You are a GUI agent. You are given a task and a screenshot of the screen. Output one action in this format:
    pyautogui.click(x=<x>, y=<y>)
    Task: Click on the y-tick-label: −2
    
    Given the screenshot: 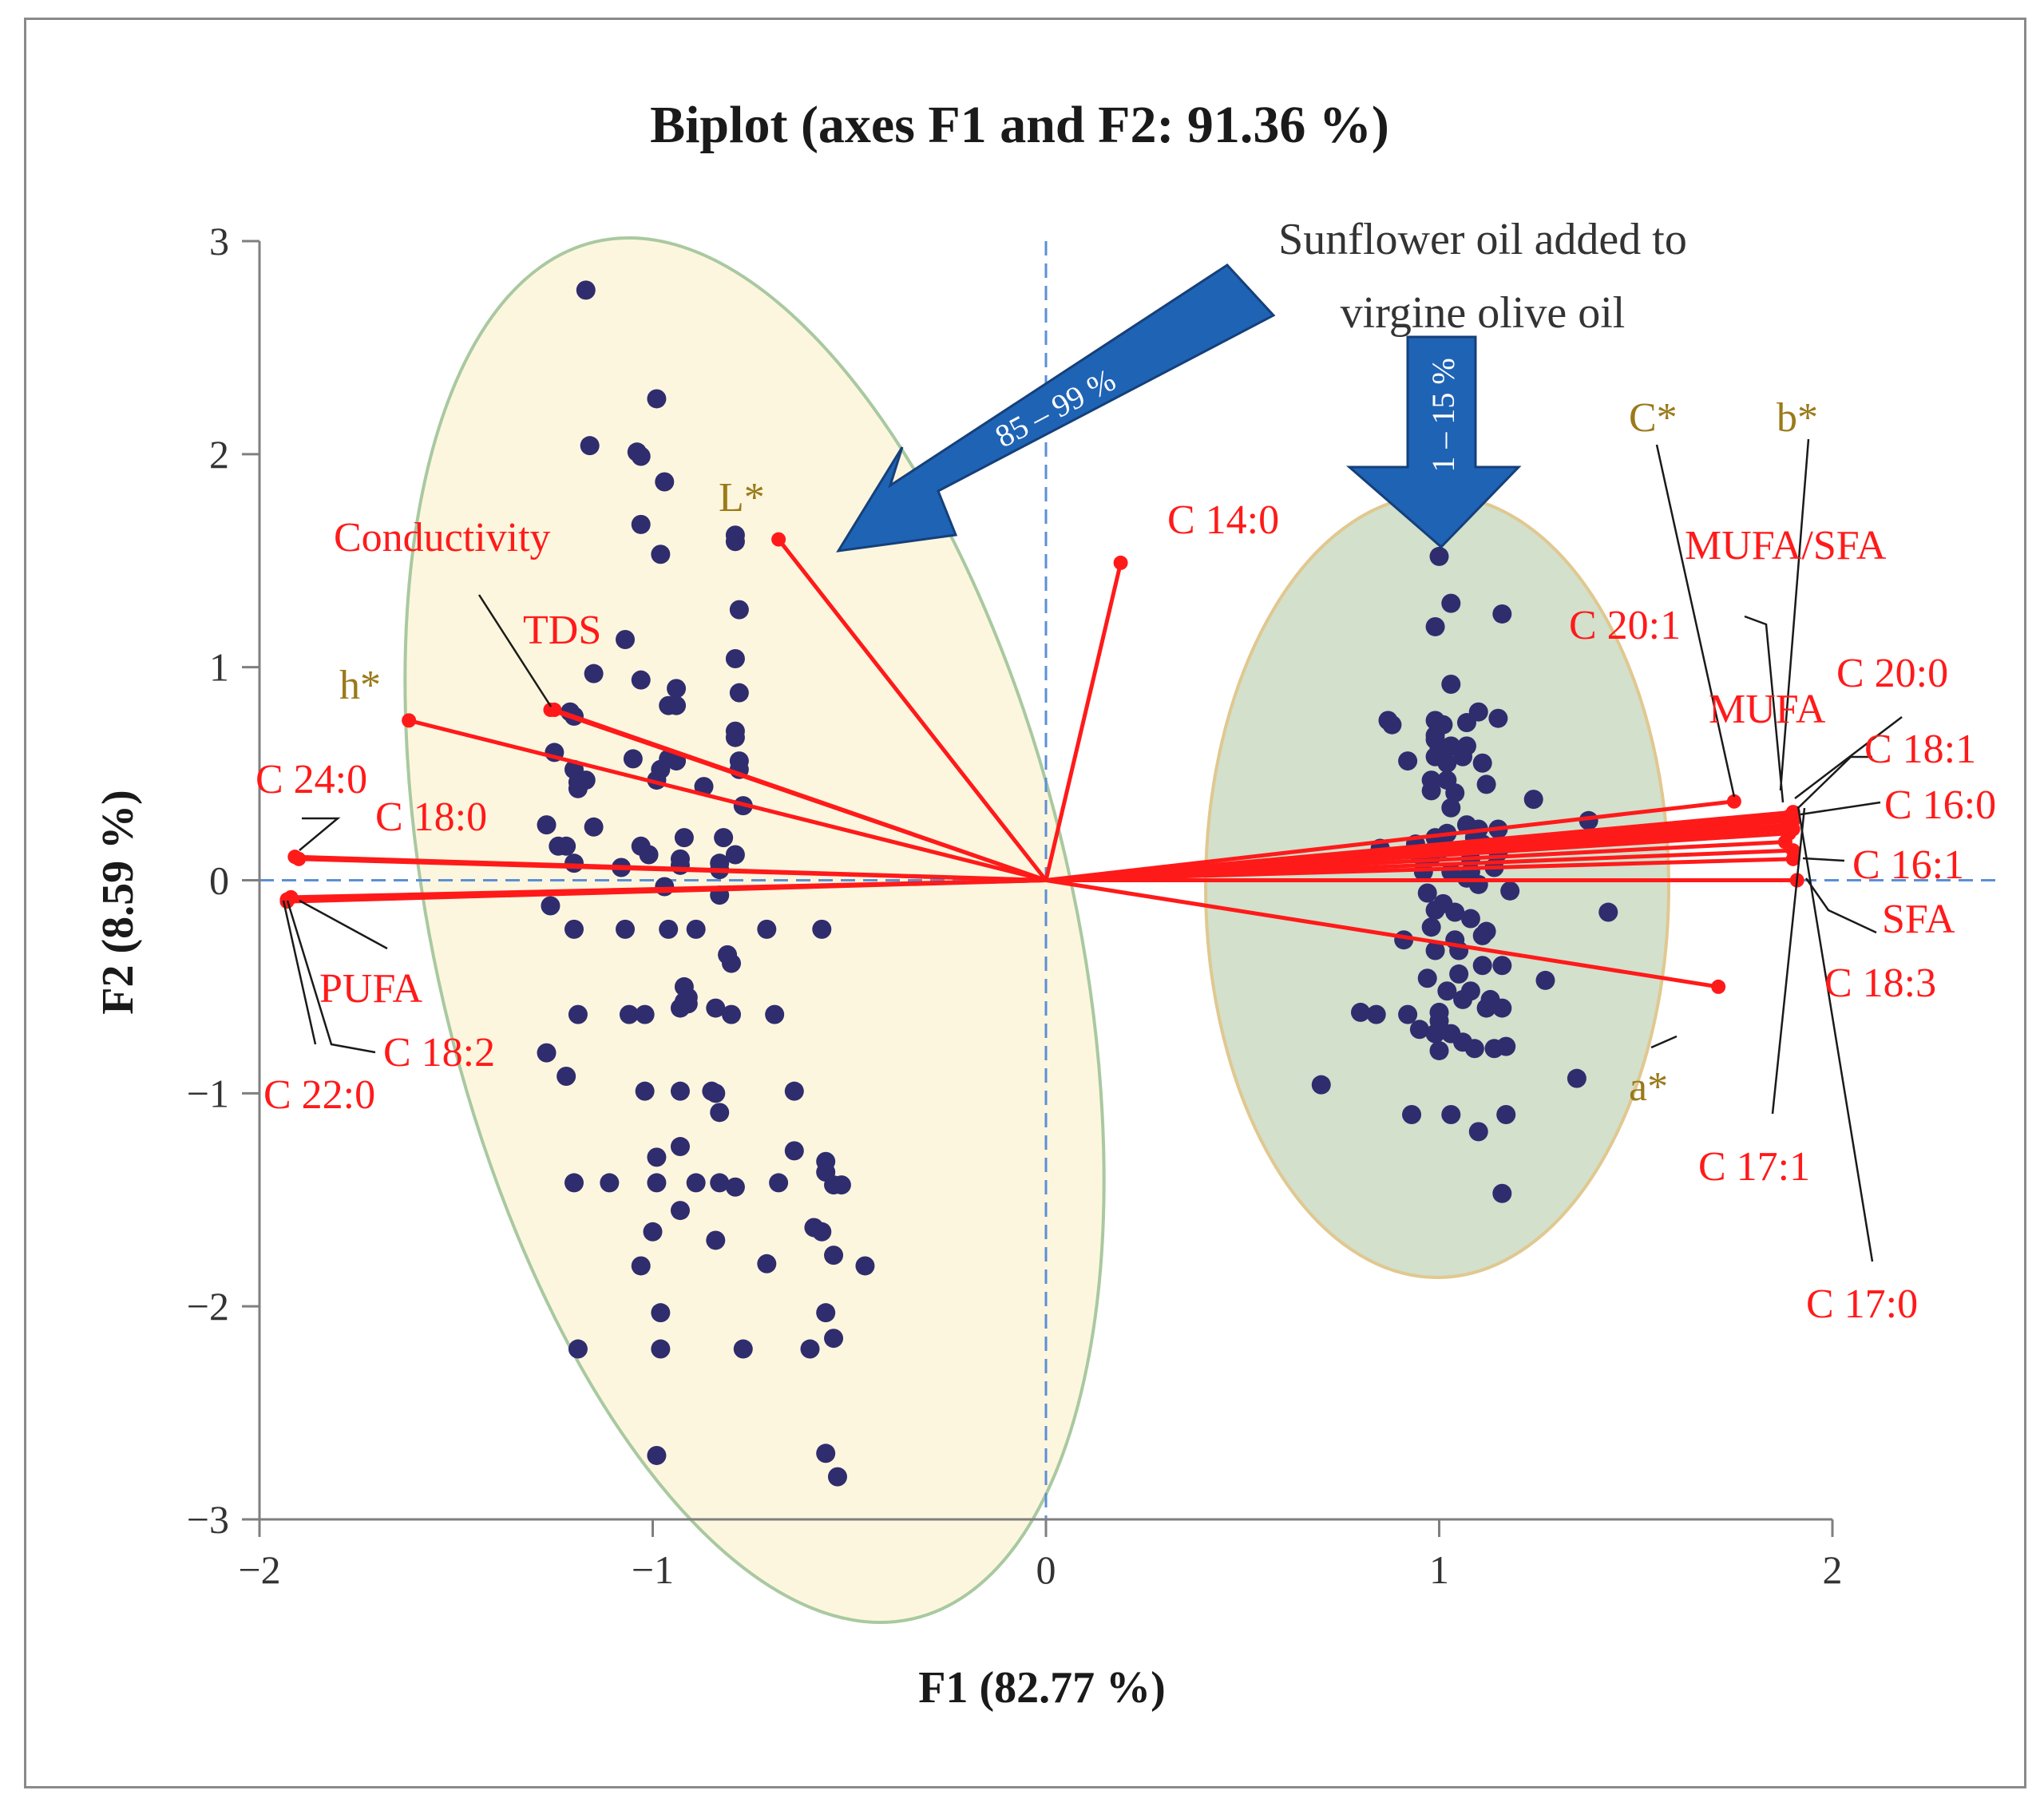 What is the action you would take?
    pyautogui.click(x=208, y=1307)
    